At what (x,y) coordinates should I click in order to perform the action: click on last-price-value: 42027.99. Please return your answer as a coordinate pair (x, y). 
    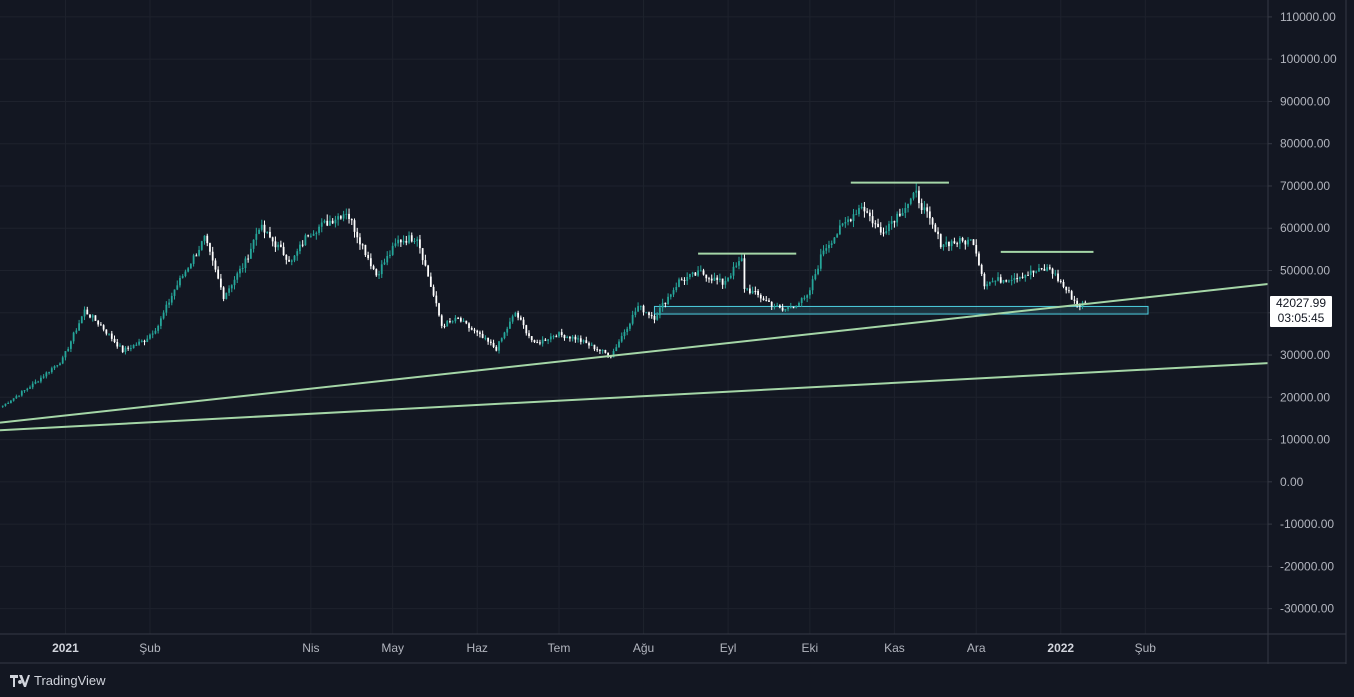
    Looking at the image, I should click on (1301, 303).